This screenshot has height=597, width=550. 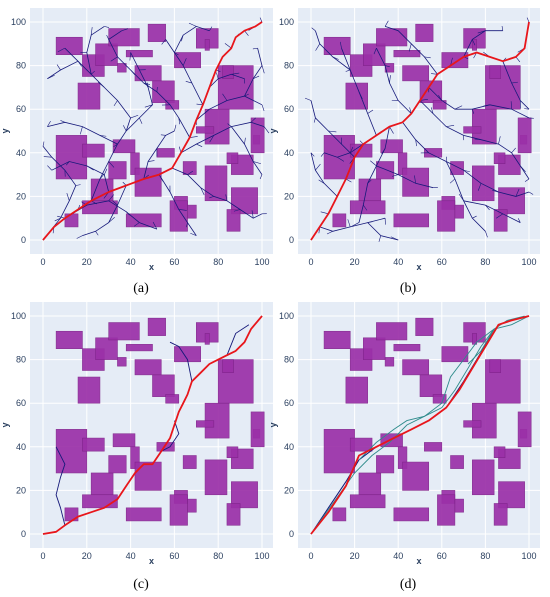 I want to click on planned-path, so click(x=152, y=131).